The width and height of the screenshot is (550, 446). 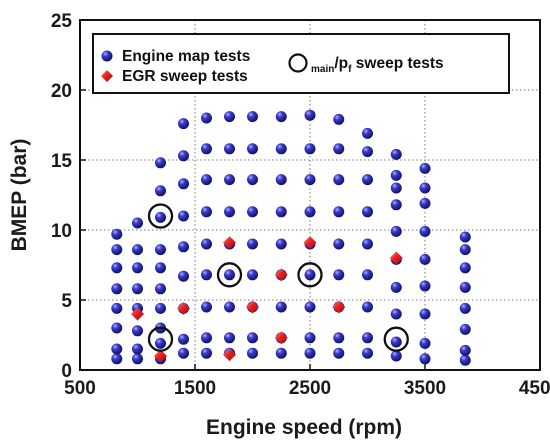 What do you see at coordinates (185, 76) in the screenshot?
I see `legend-egr-label: EGR sweep tests` at bounding box center [185, 76].